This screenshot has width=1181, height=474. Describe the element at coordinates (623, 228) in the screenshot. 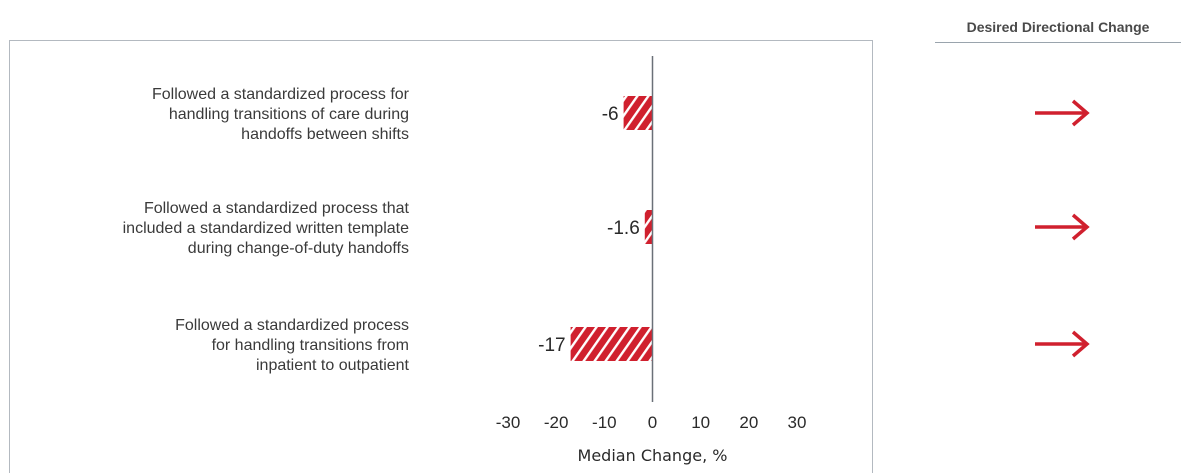

I see `bar-value-label: -1.6` at that location.